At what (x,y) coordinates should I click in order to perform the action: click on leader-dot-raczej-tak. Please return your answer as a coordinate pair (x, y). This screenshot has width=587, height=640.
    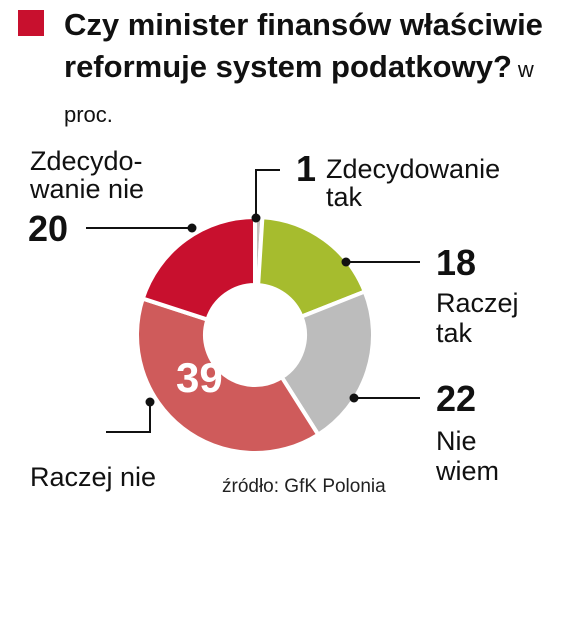
    Looking at the image, I should click on (346, 262).